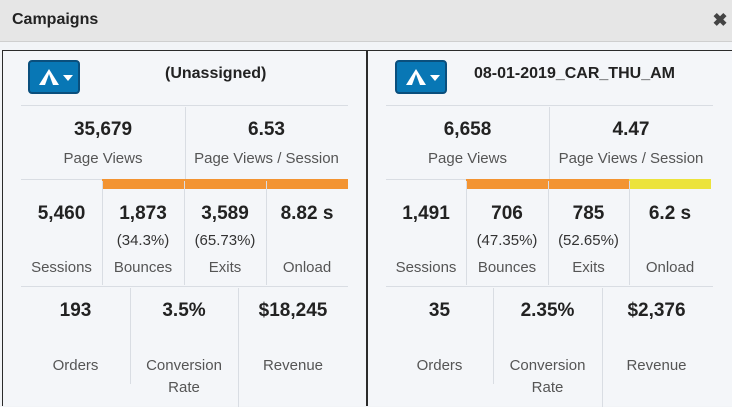 The height and width of the screenshot is (407, 732). Describe the element at coordinates (439, 310) in the screenshot. I see `orders-value: 35` at that location.